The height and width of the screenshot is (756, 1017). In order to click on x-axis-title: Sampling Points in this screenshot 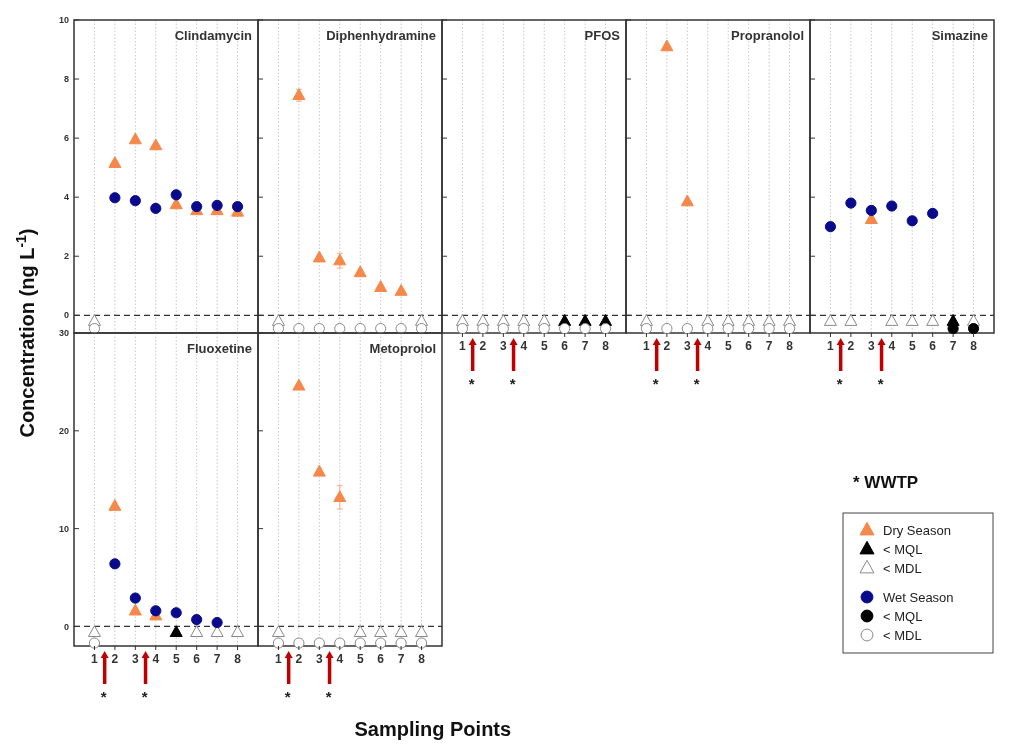, I will do `click(433, 729)`.